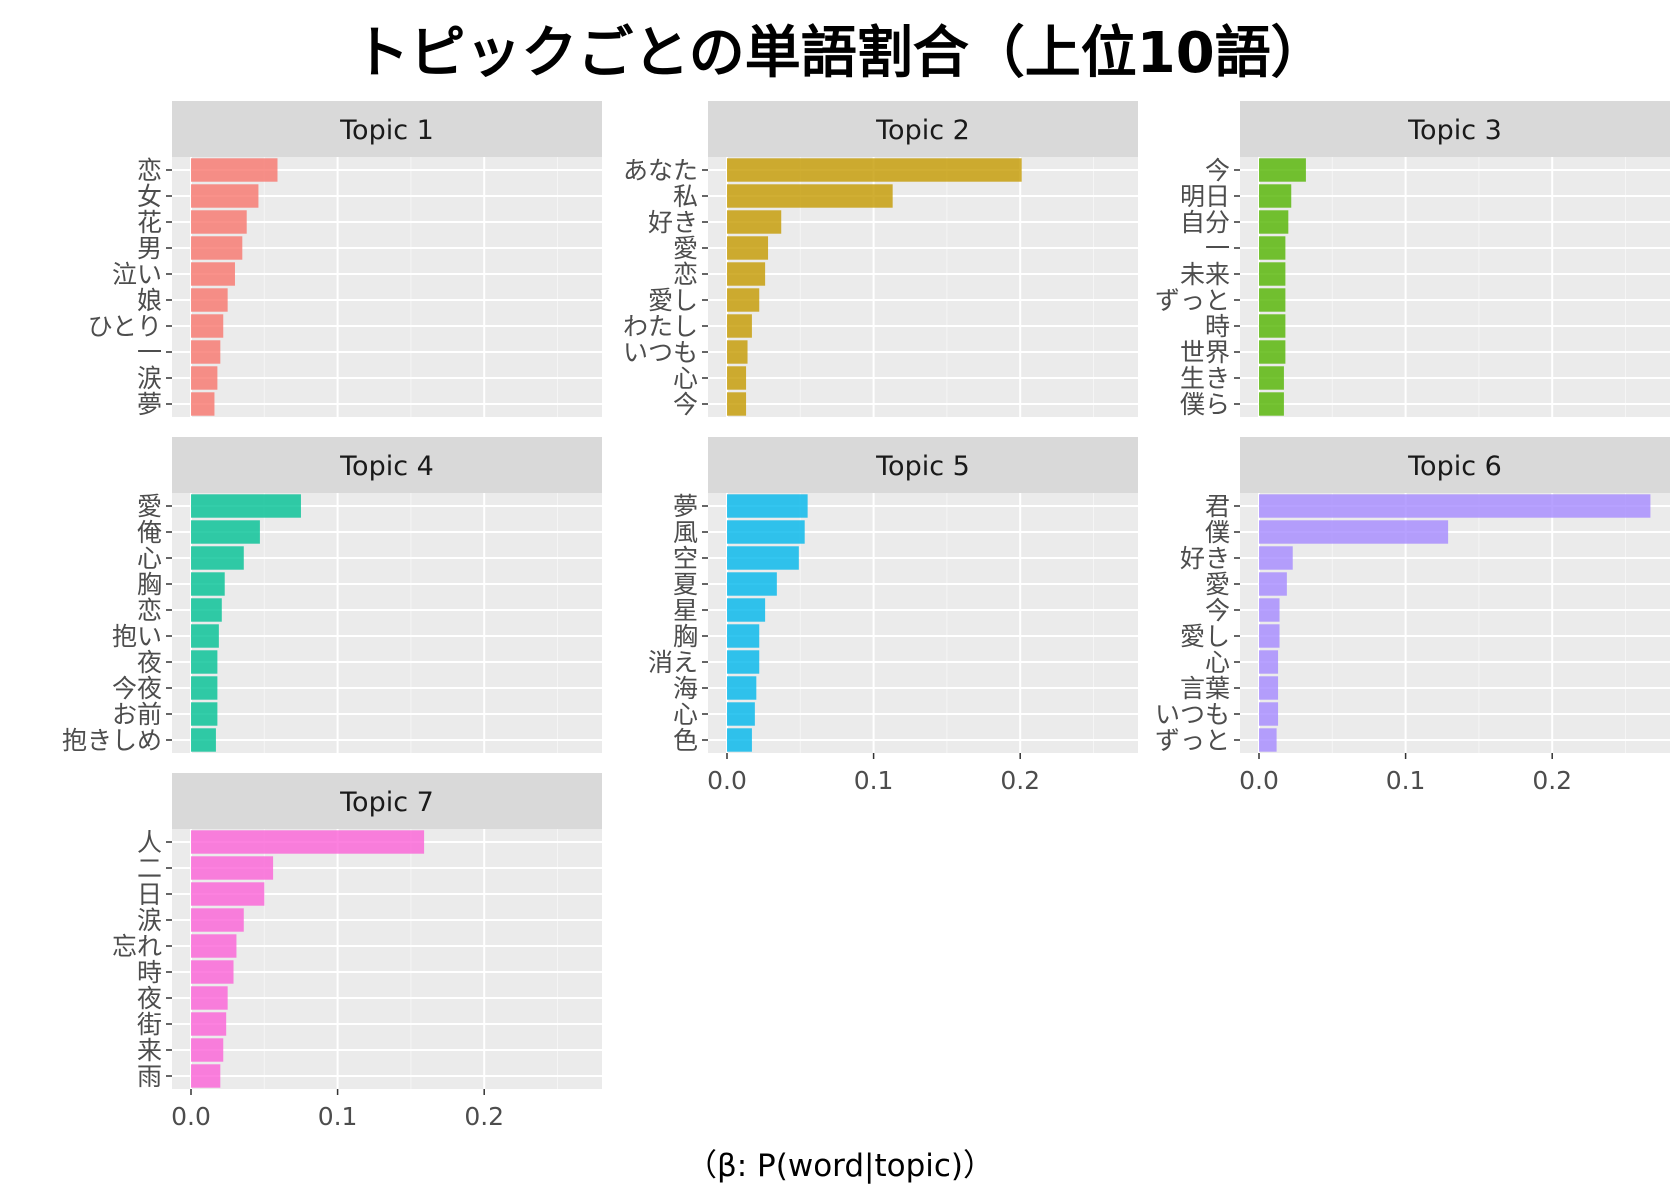 This screenshot has width=1680, height=1200. I want to click on y-tick-label: 抱きしめ, so click(112, 740).